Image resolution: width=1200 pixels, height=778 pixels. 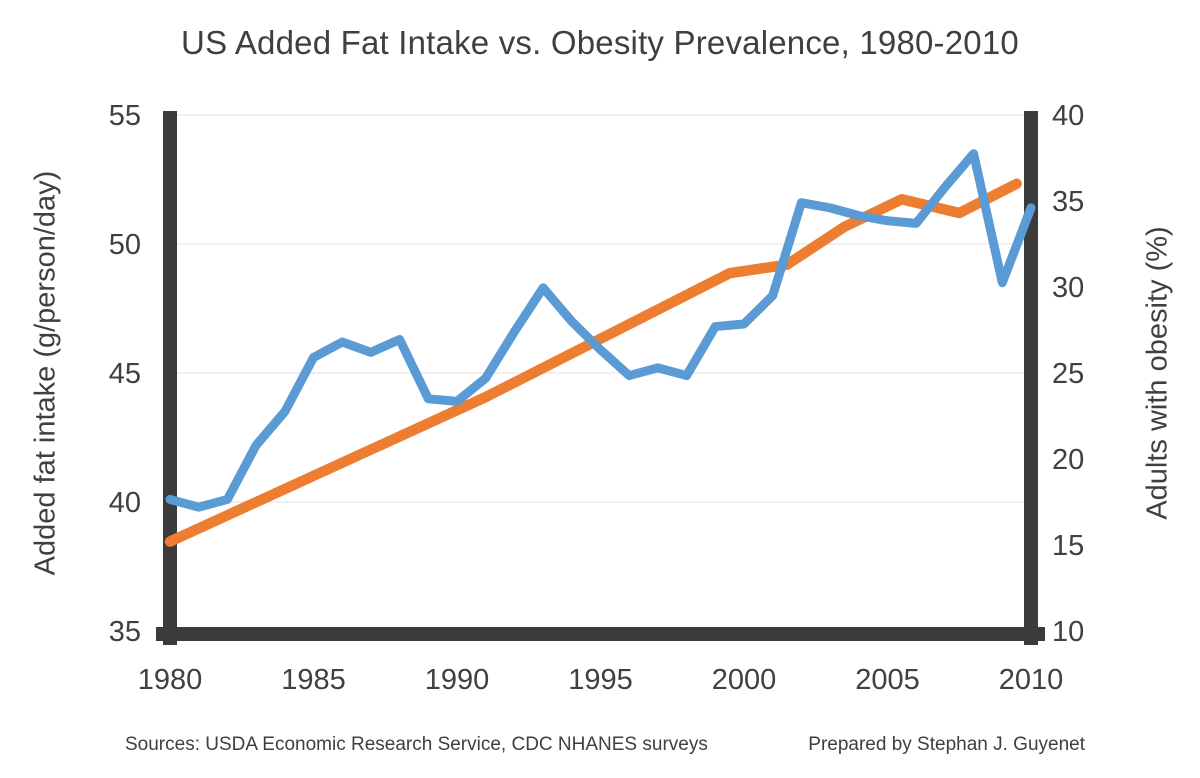 What do you see at coordinates (125, 245) in the screenshot?
I see `left-axis-tick-label: 50` at bounding box center [125, 245].